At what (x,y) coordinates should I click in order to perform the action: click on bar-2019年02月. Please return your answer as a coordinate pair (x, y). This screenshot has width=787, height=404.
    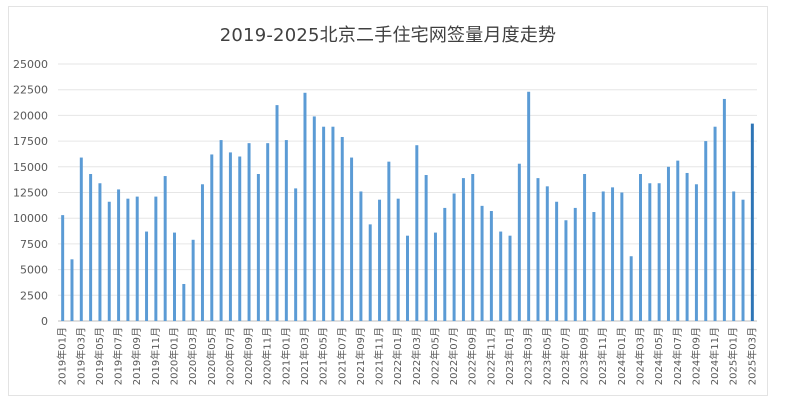
    Looking at the image, I should click on (72, 290).